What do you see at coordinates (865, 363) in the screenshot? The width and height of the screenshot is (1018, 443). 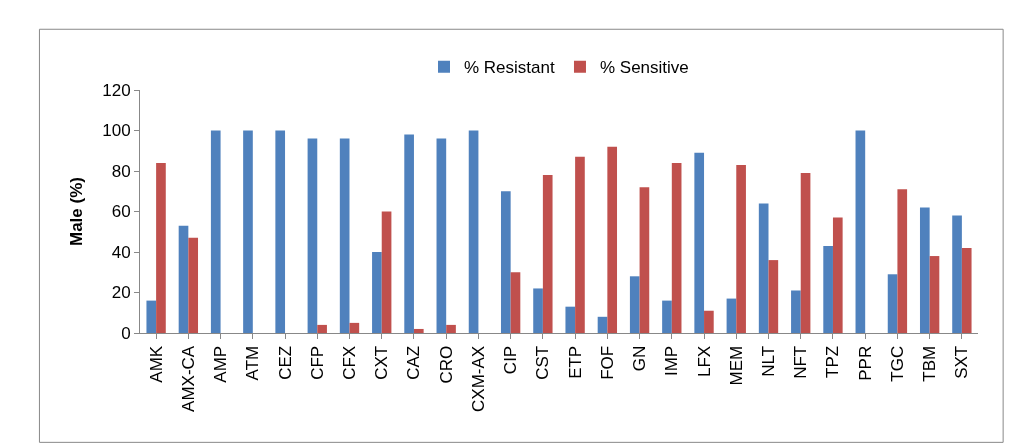 I see `x-tick-label: PPR` at bounding box center [865, 363].